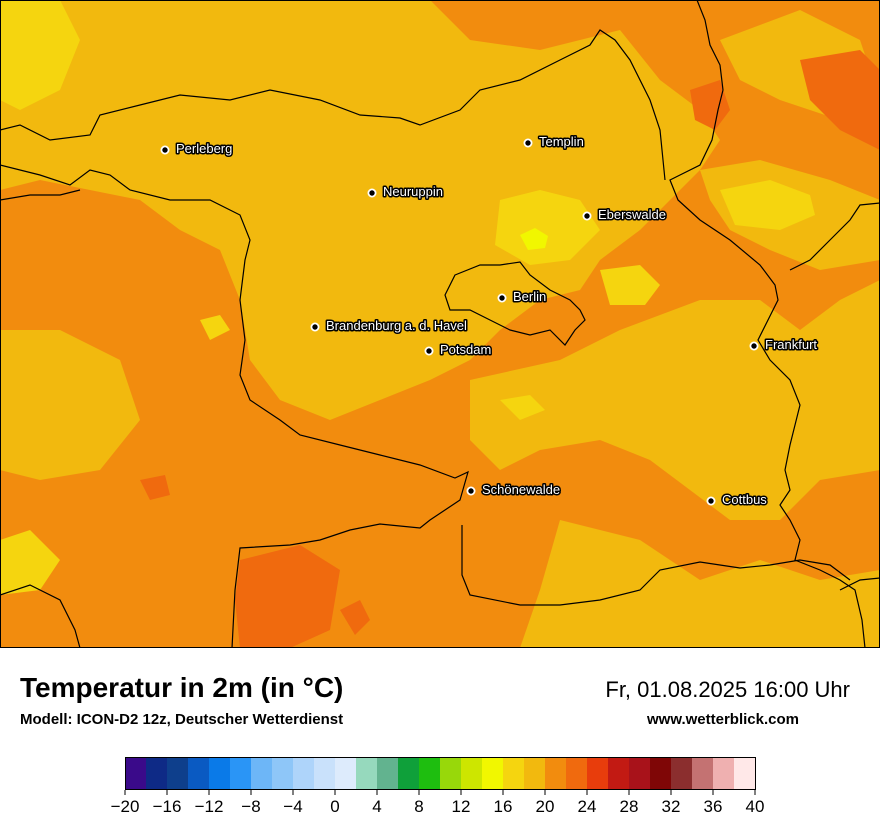 The image size is (880, 830). I want to click on city-label: Cottbus, so click(744, 499).